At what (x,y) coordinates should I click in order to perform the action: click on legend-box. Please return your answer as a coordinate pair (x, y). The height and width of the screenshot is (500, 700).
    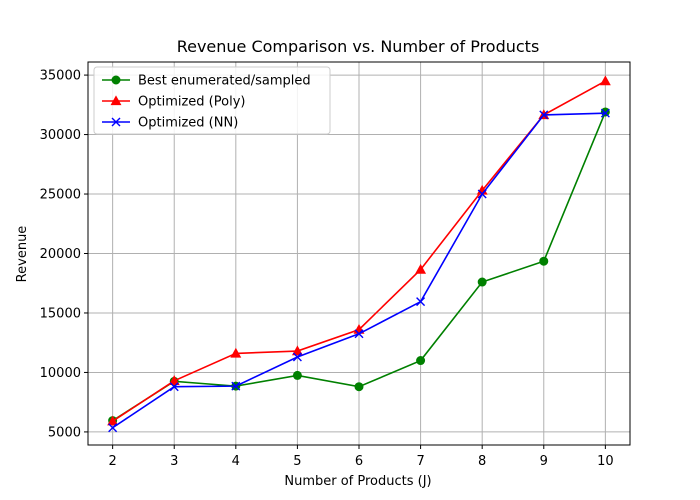
    Looking at the image, I should click on (212, 100).